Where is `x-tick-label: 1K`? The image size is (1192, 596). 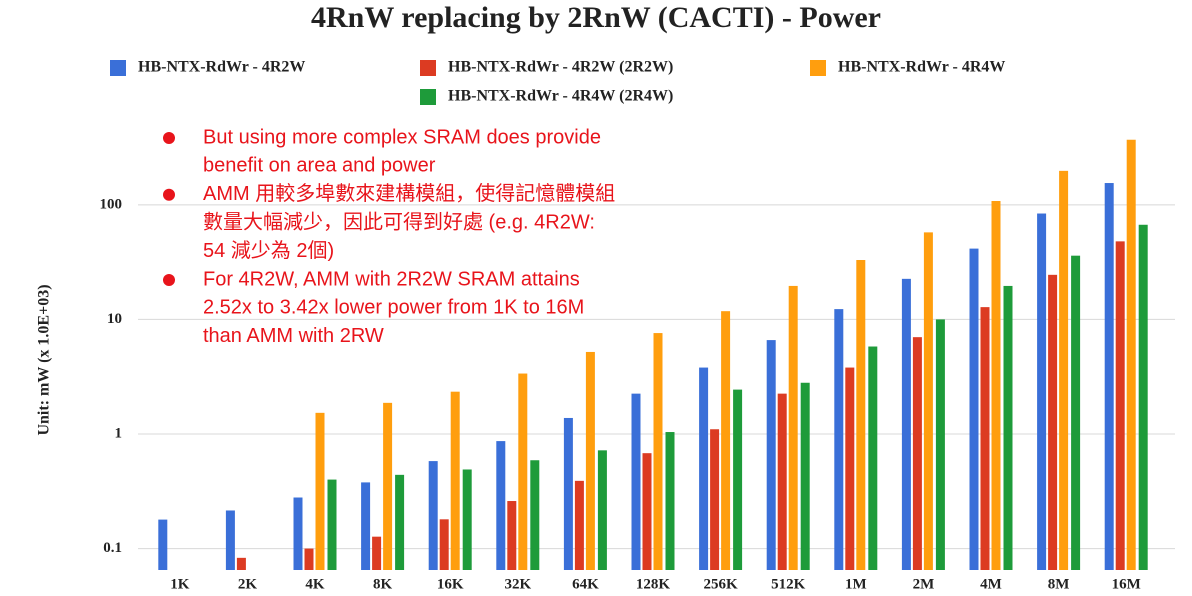
x-tick-label: 1K is located at coordinates (180, 584).